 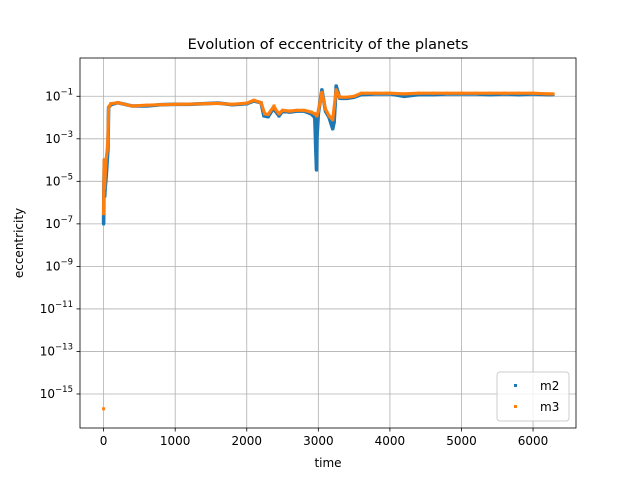 What do you see at coordinates (533, 441) in the screenshot?
I see `x-tick-label: 6000` at bounding box center [533, 441].